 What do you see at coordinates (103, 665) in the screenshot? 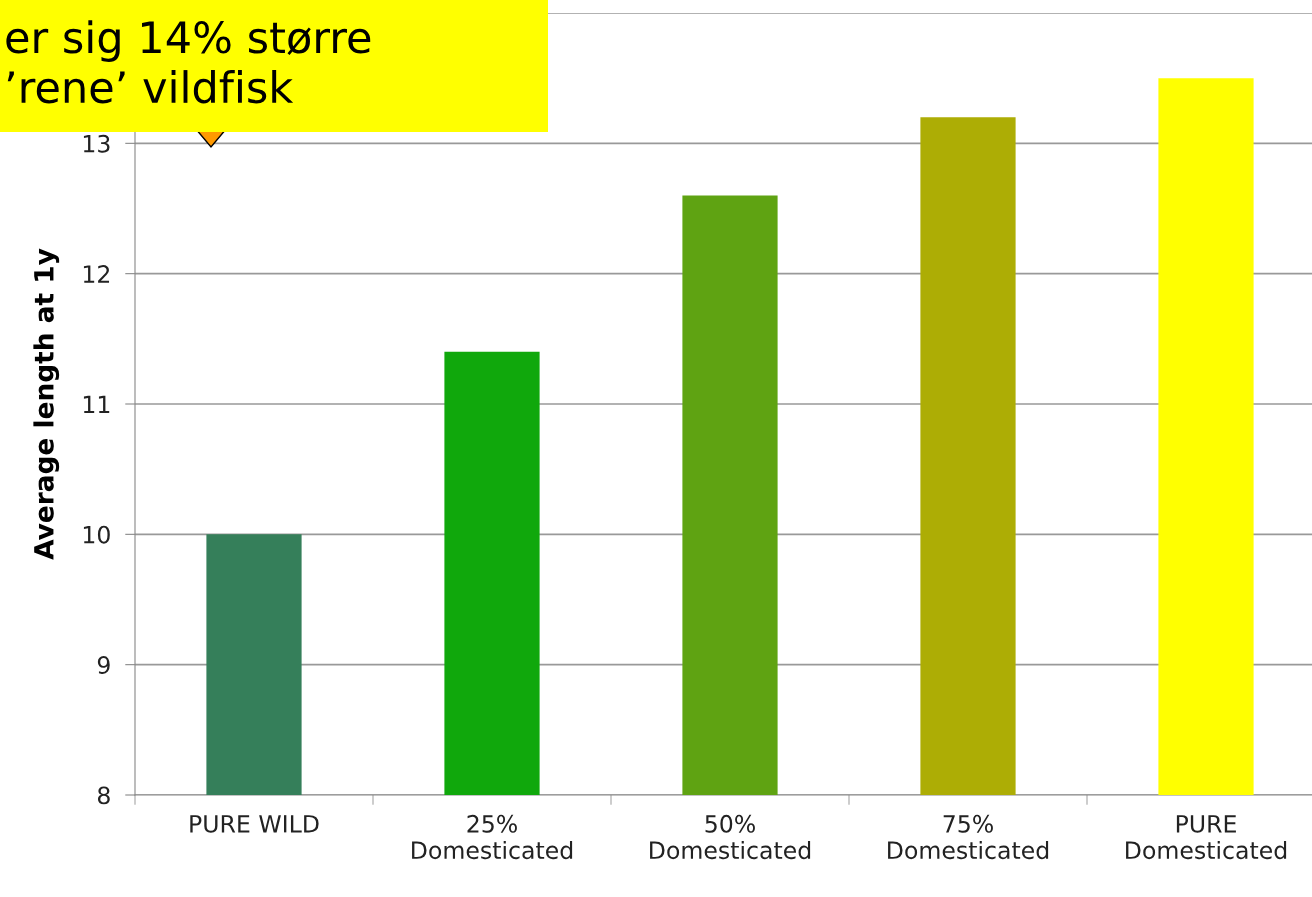
I see `y-tick-label: 9` at bounding box center [103, 665].